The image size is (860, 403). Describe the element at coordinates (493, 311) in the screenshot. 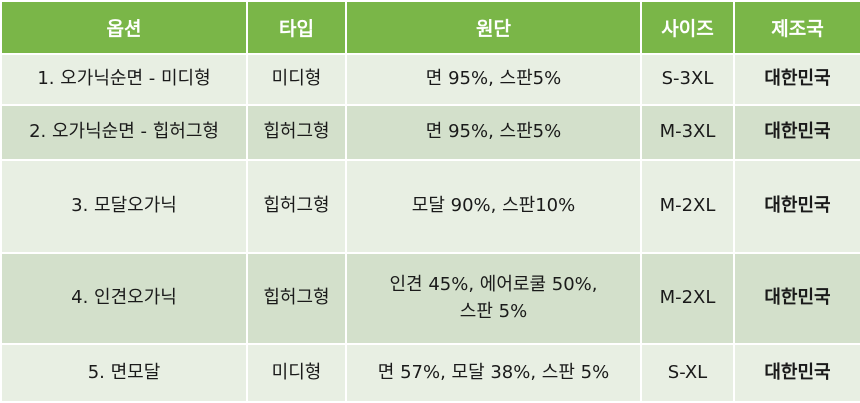

I see `fabric-line: 스판 5%` at that location.